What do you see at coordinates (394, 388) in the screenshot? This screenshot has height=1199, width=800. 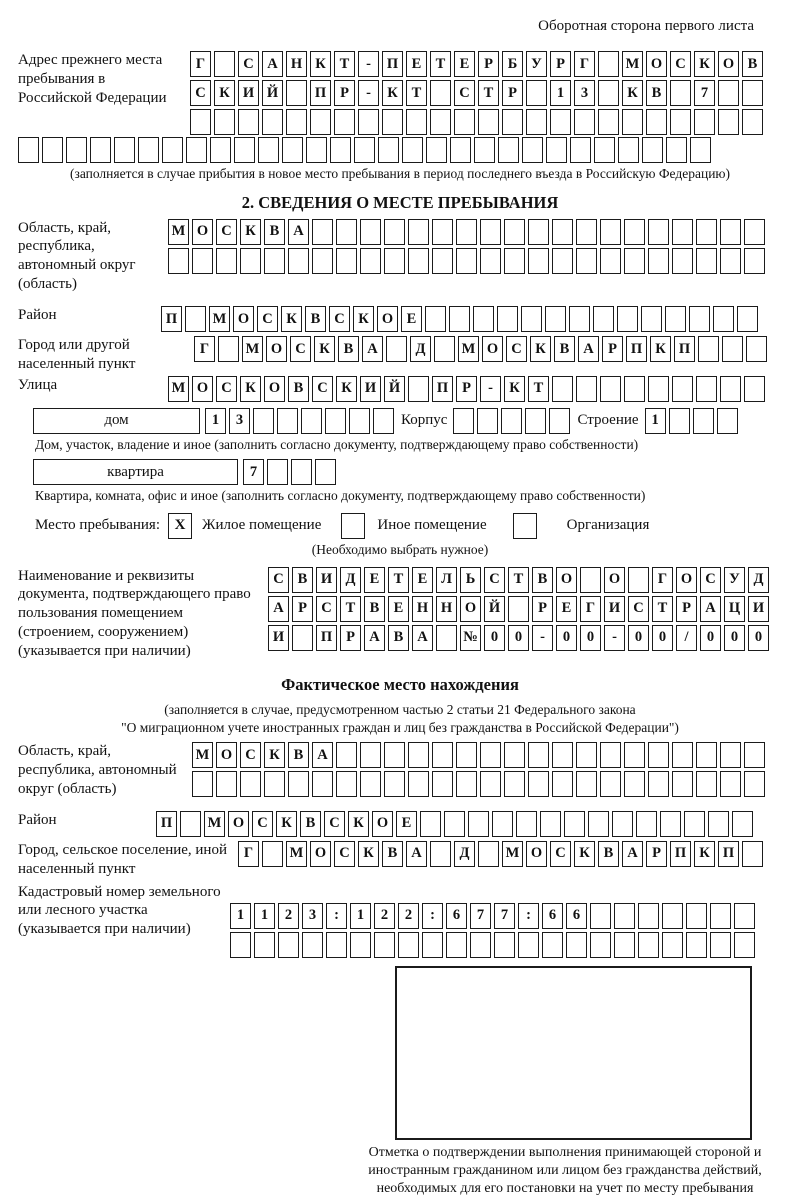 I see `char-box: Й` at bounding box center [394, 388].